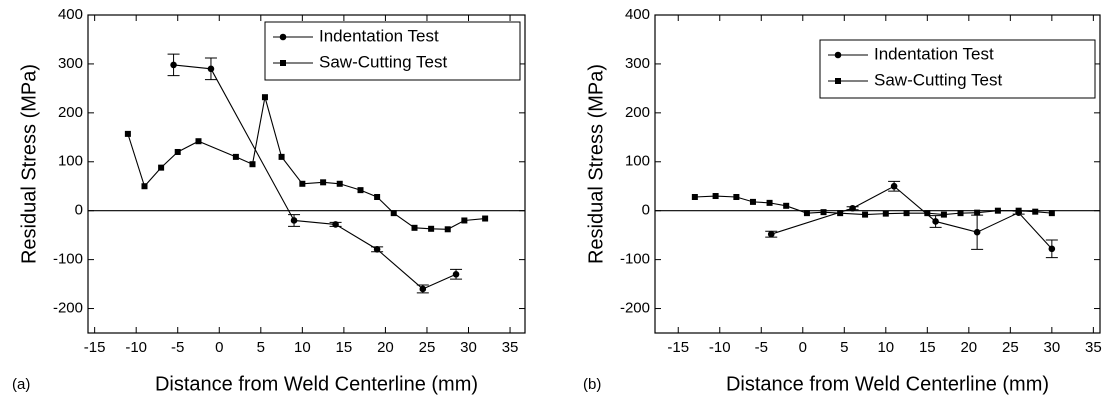  I want to click on x-tick-label: 5, so click(844, 347).